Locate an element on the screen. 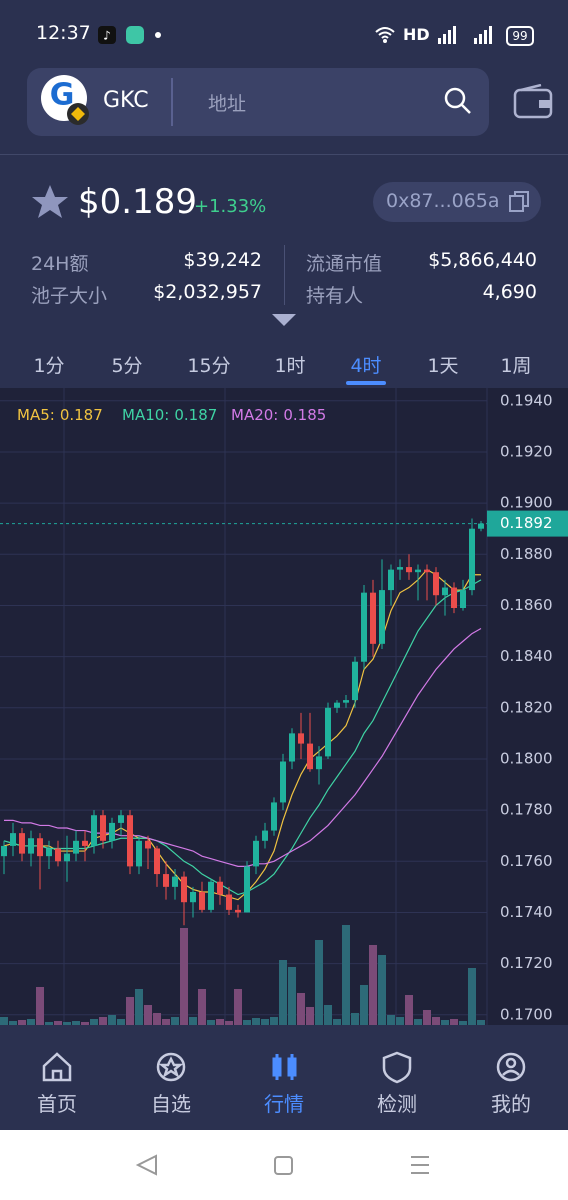  system-nav is located at coordinates (284, 1165).